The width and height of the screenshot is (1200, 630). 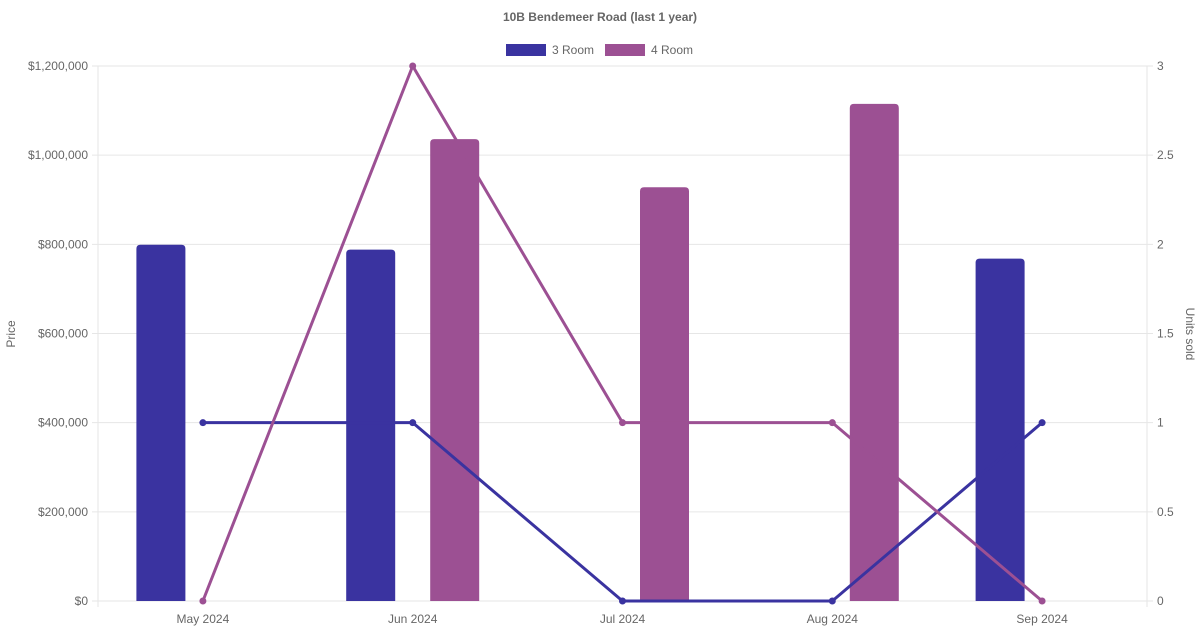 What do you see at coordinates (63, 423) in the screenshot?
I see `y-tick-label: $400,000` at bounding box center [63, 423].